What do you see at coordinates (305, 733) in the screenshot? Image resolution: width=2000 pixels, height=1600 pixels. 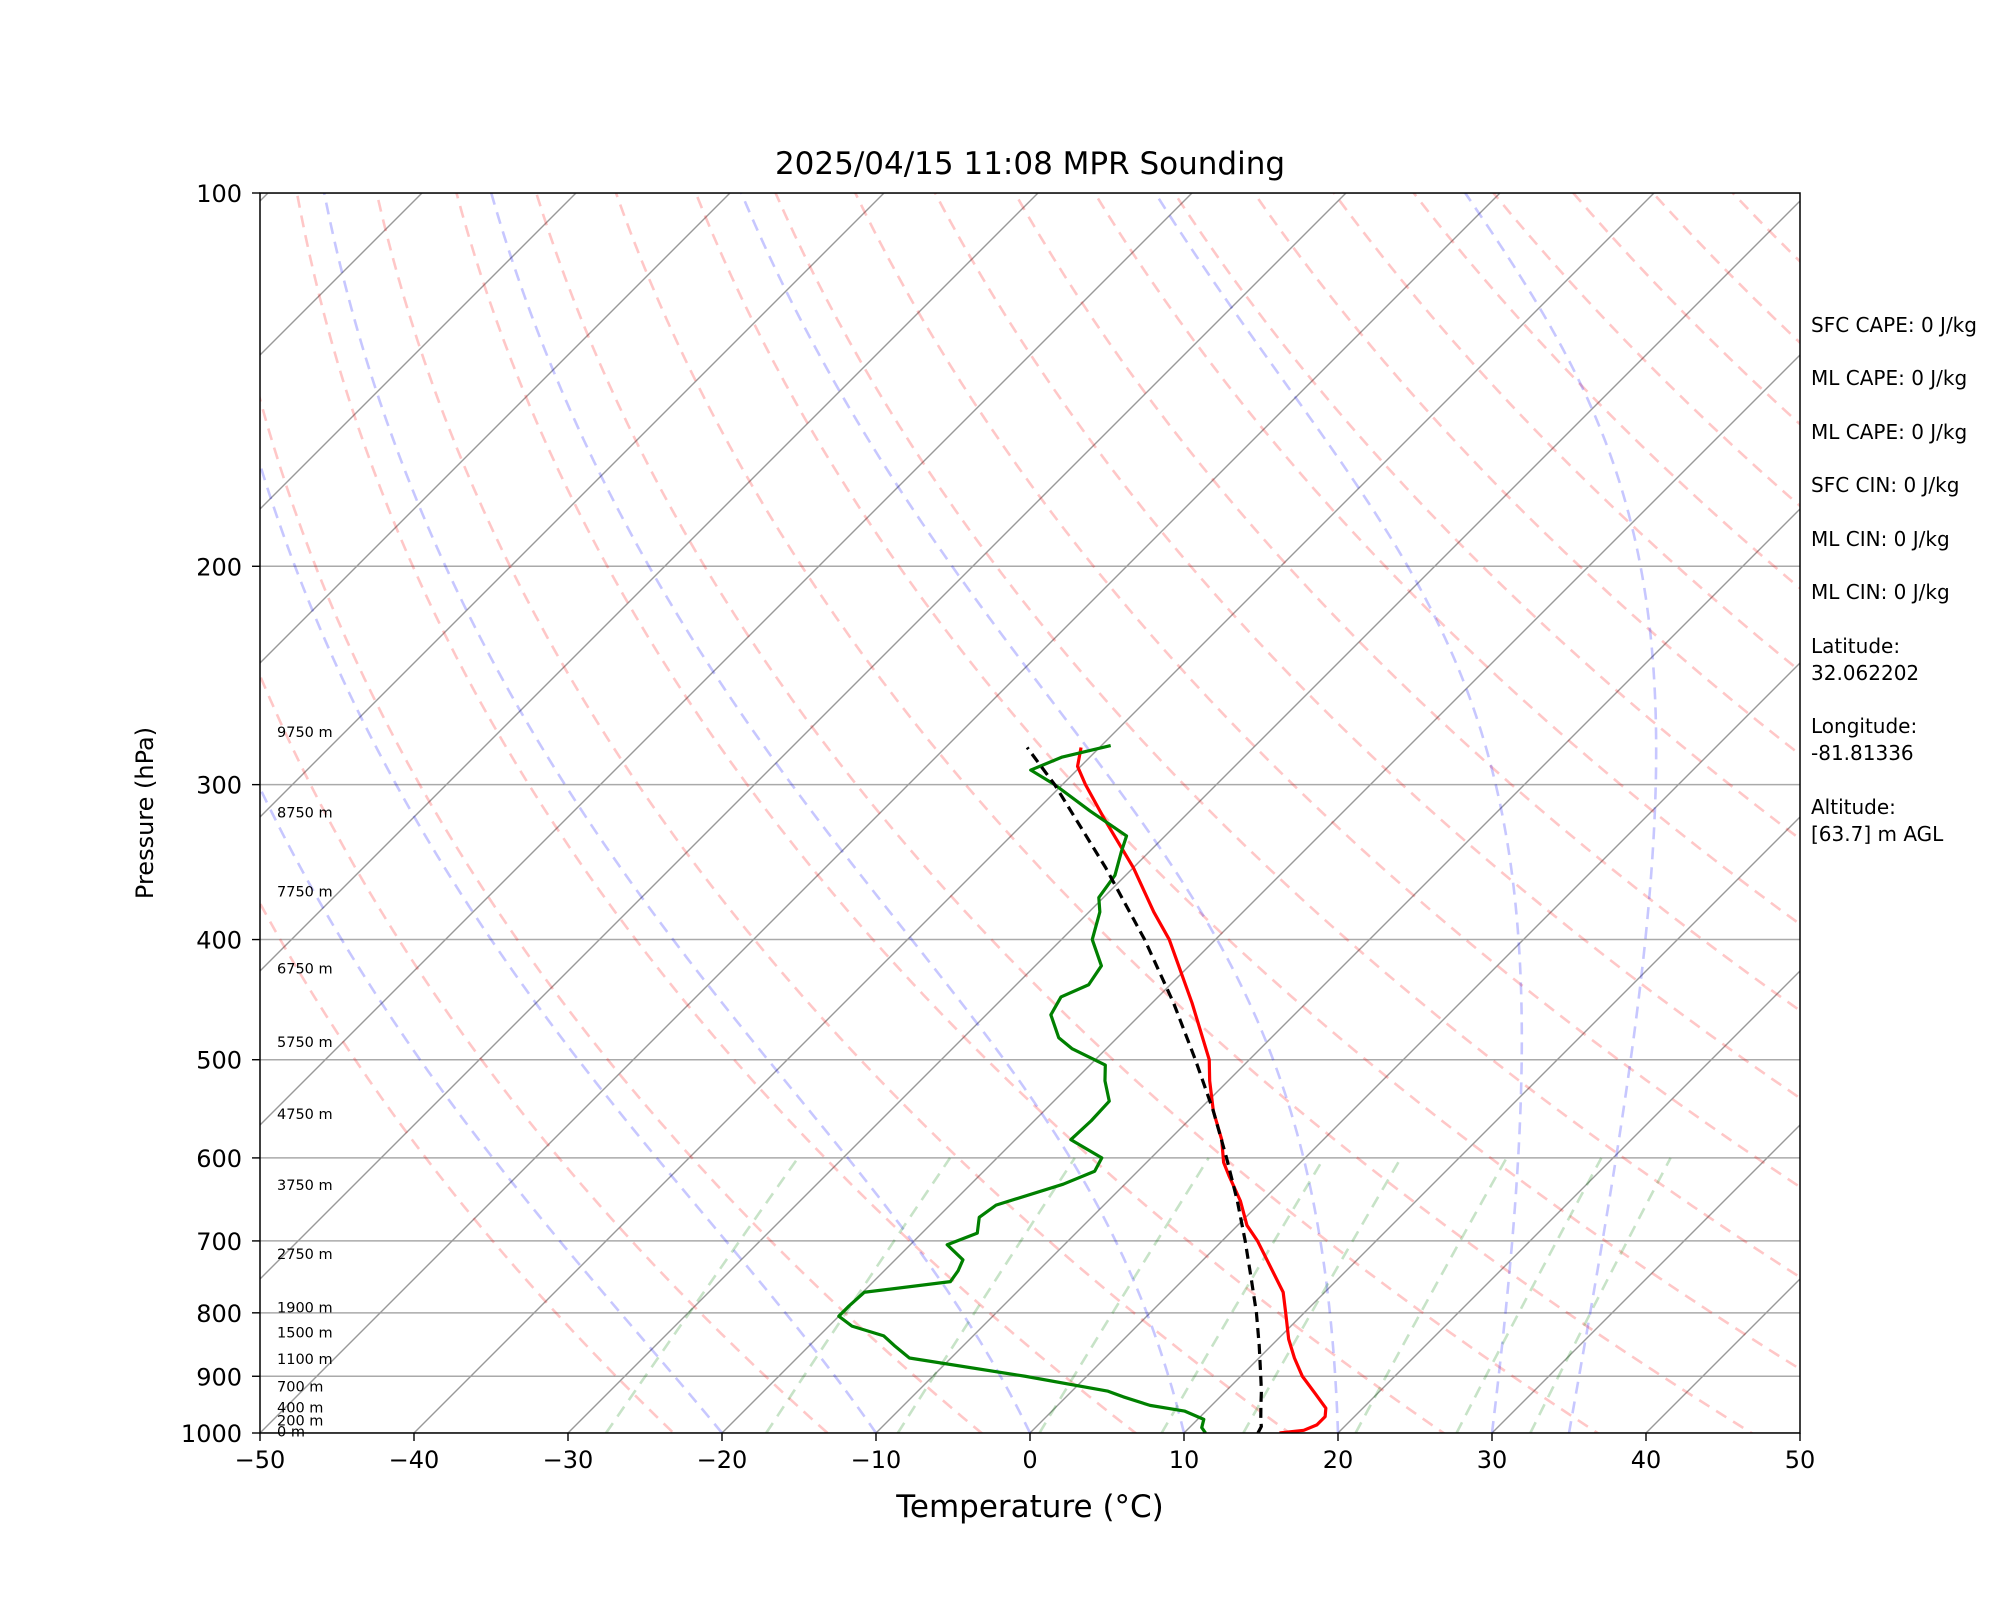 I see `height-label: 9750 m` at bounding box center [305, 733].